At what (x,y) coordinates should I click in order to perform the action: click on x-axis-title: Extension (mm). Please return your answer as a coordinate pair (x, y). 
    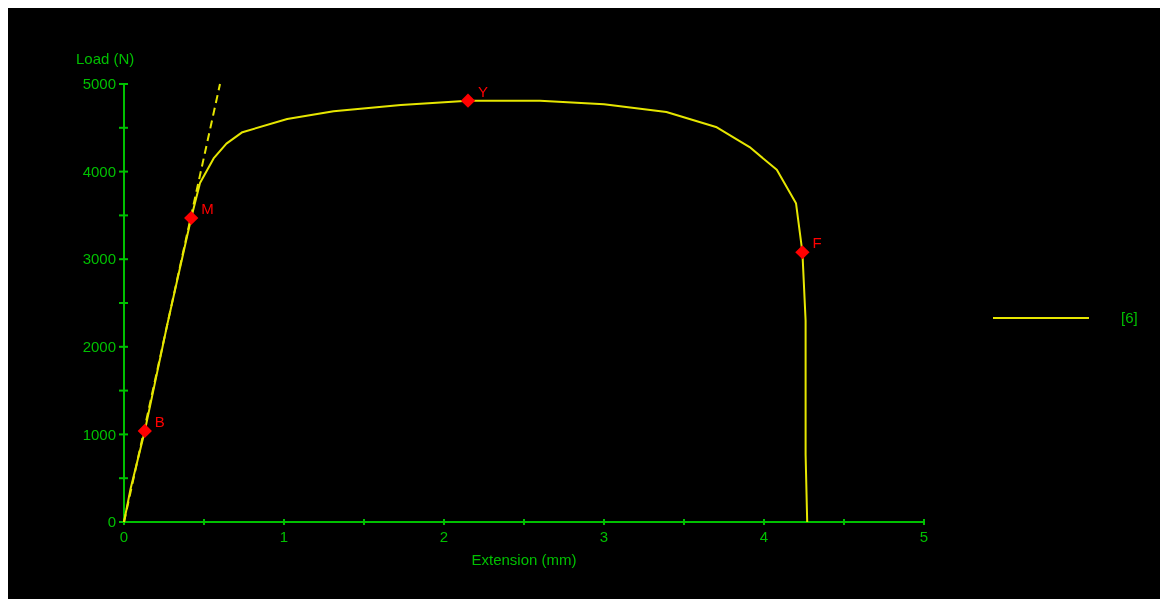
    Looking at the image, I should click on (524, 559).